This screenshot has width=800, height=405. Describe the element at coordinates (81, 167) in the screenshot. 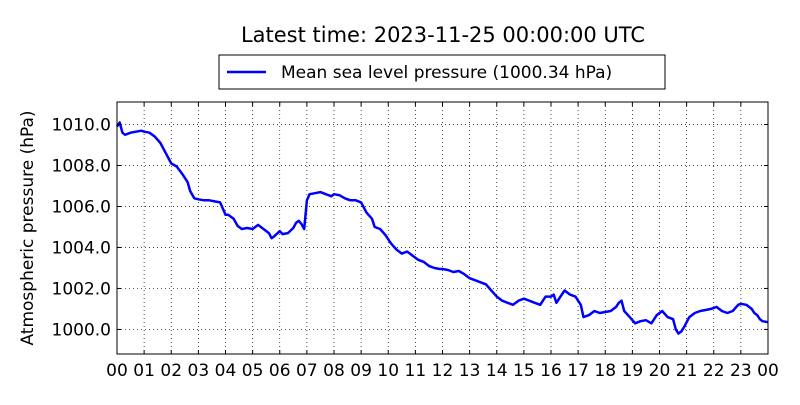

I see `y-tick-label: 1008.0` at that location.